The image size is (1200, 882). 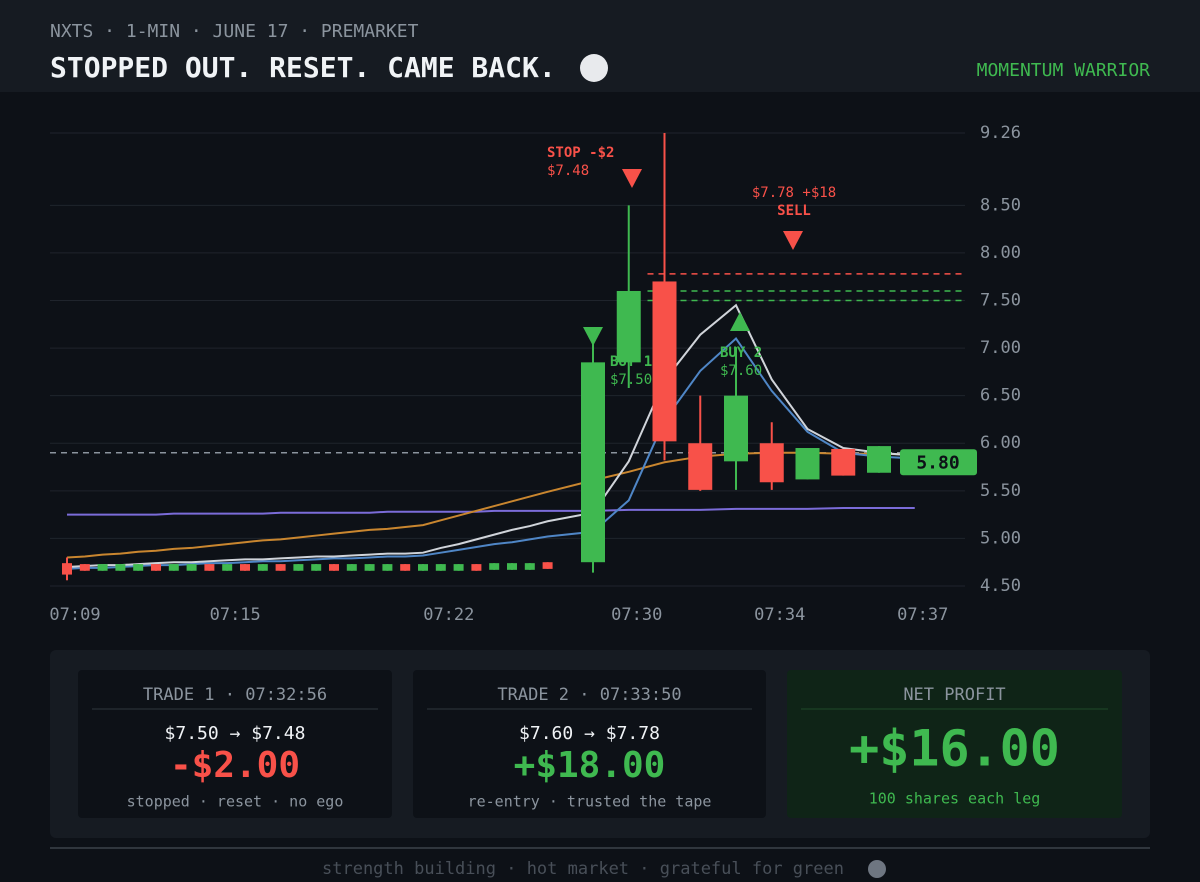 What do you see at coordinates (235, 695) in the screenshot?
I see `card-title: TRADE 1 · 07:32:56` at bounding box center [235, 695].